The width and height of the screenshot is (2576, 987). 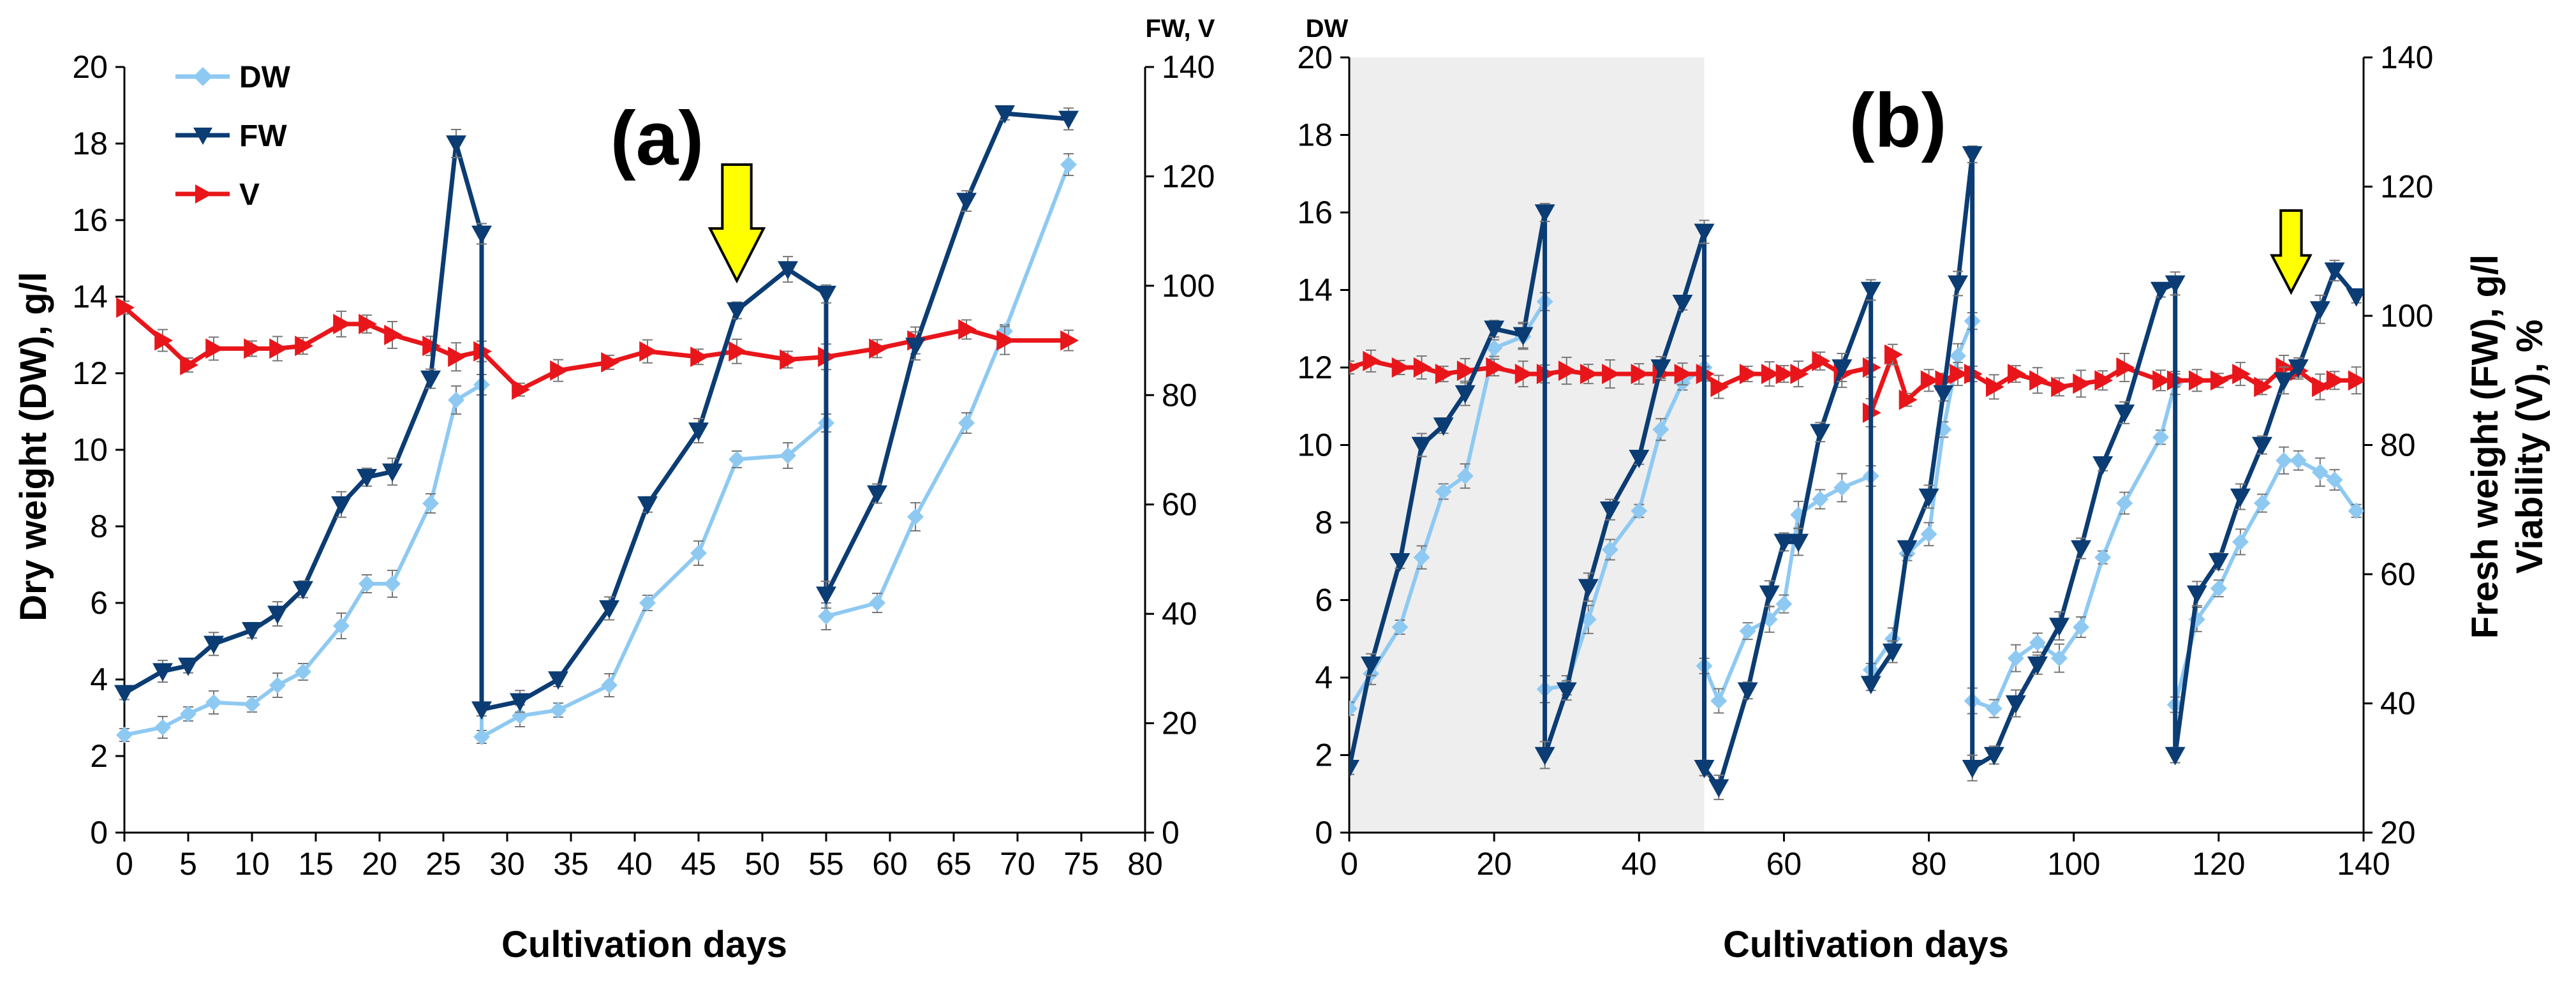 What do you see at coordinates (1527, 445) in the screenshot?
I see `b-shaded-band` at bounding box center [1527, 445].